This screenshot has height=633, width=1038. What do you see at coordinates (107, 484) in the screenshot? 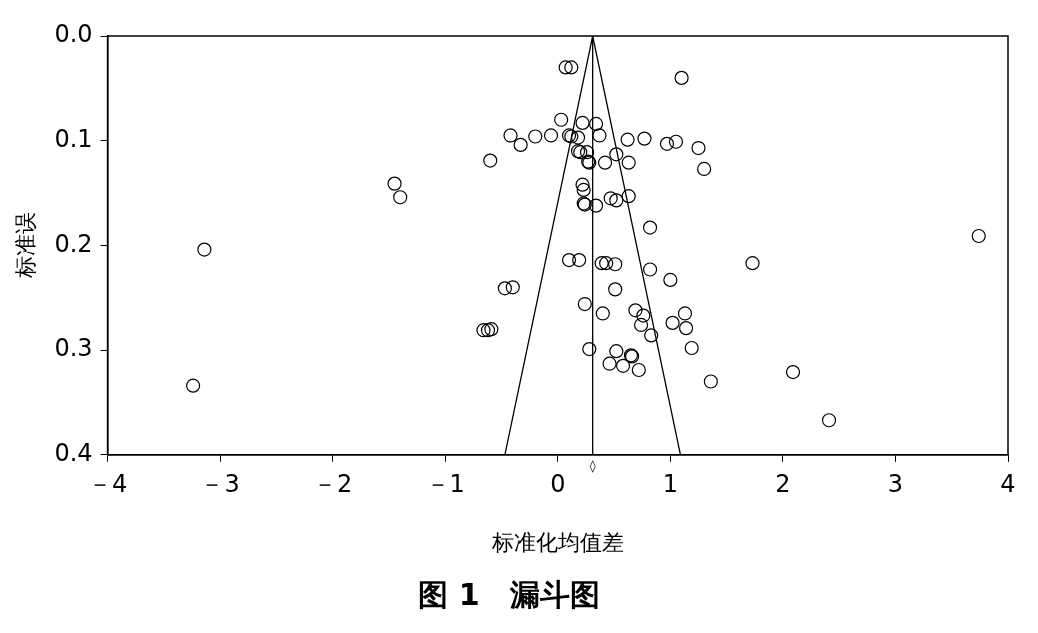
I see `x-tick-label: －4` at bounding box center [107, 484].